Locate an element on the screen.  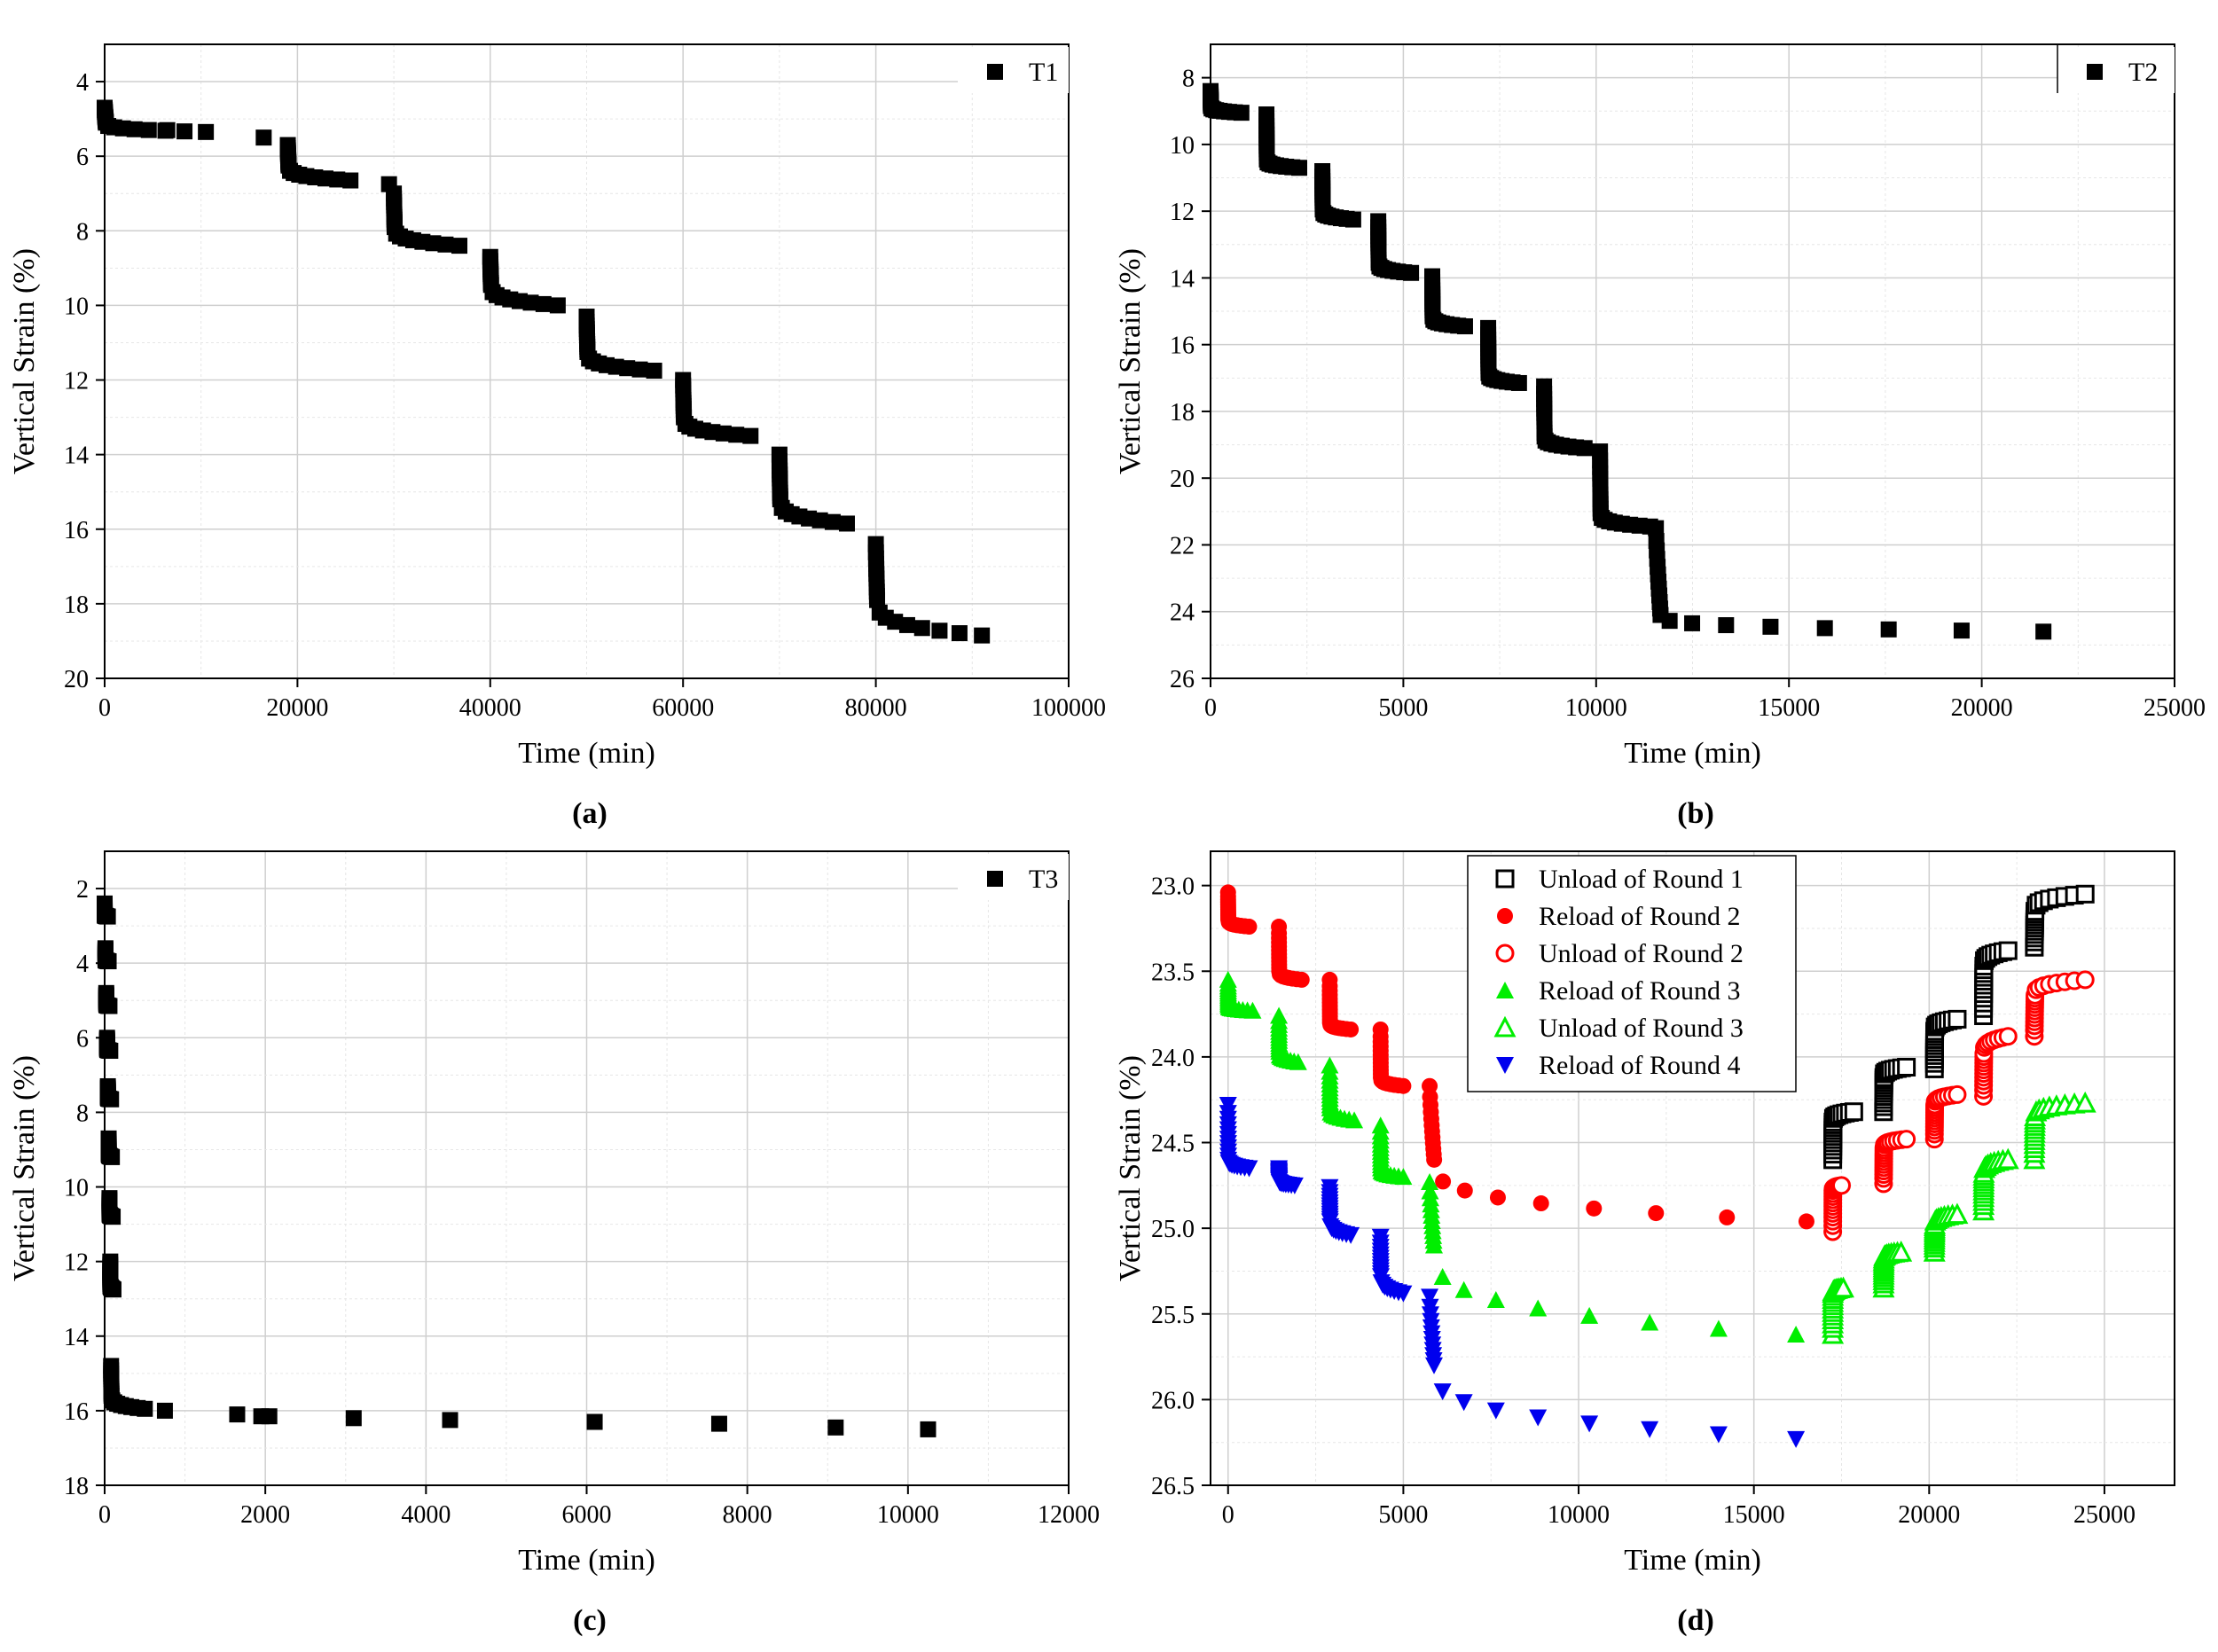
x-tick-label: 6000 is located at coordinates (587, 1515).